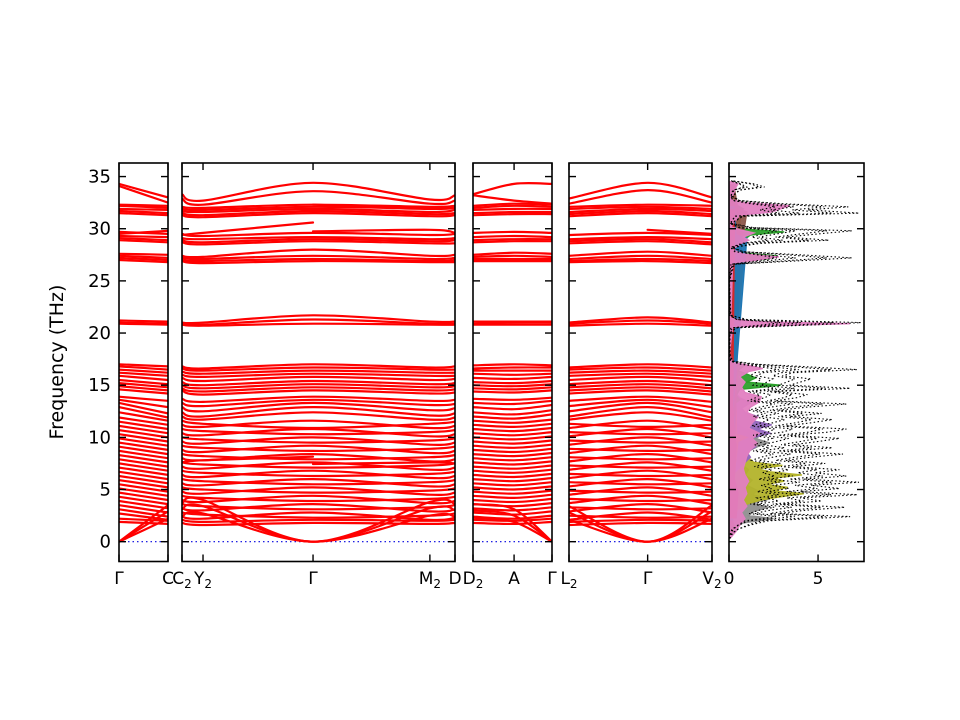  Describe the element at coordinates (202, 580) in the screenshot. I see `station-label: Y2` at that location.